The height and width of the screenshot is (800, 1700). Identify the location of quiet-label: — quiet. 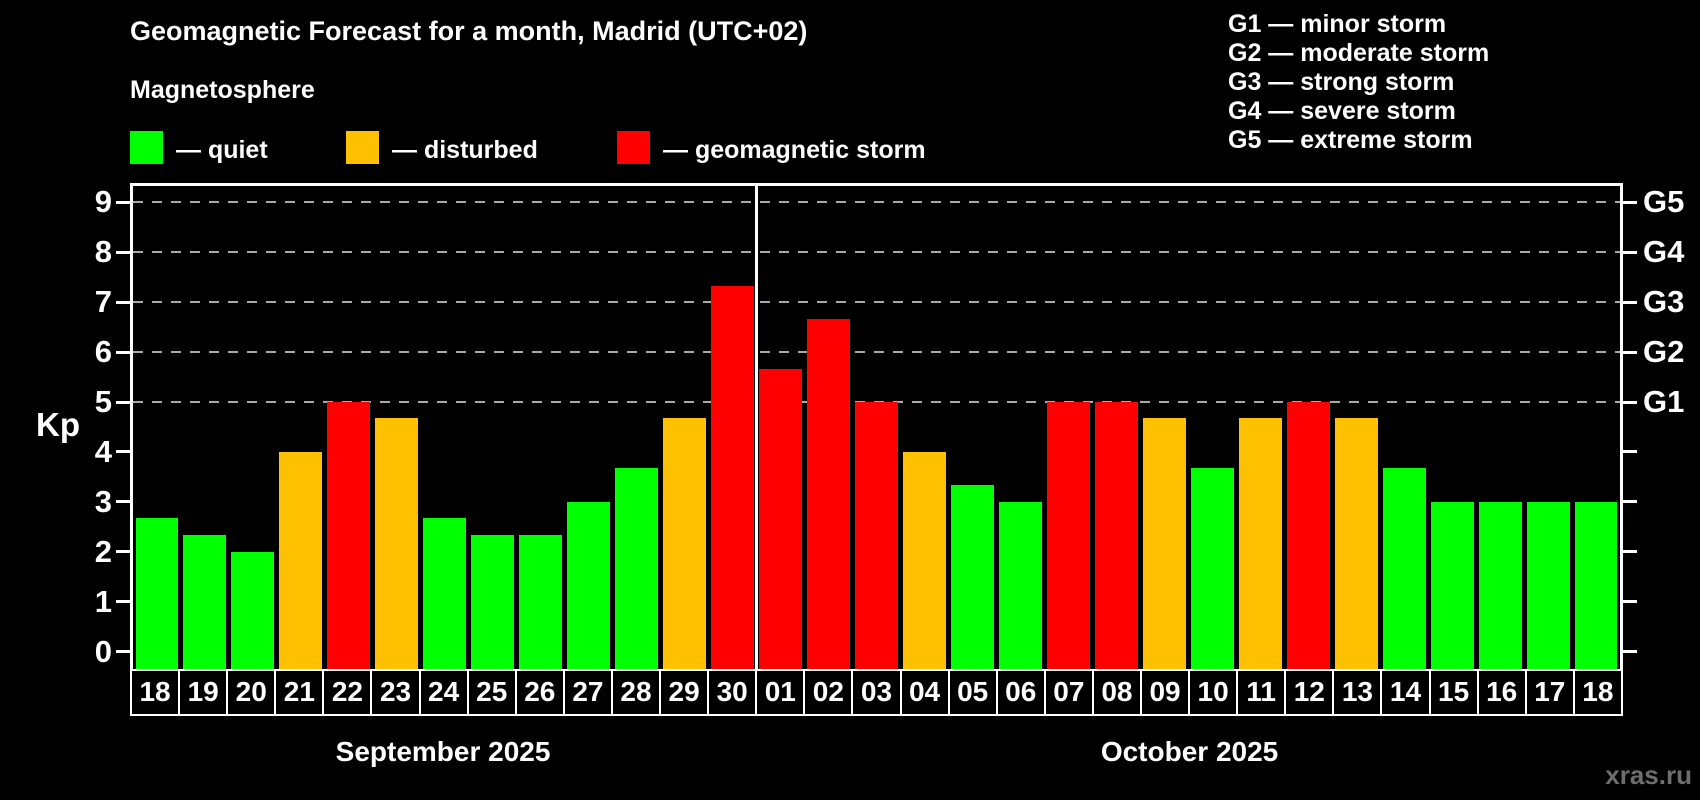
(222, 150).